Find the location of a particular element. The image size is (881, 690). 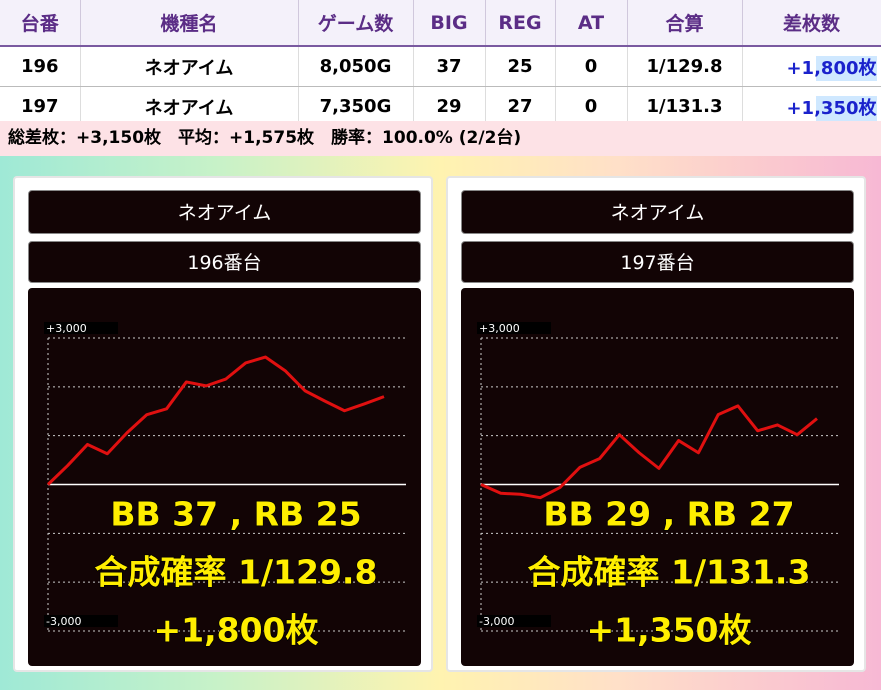

column-header: 機種名 is located at coordinates (189, 23).